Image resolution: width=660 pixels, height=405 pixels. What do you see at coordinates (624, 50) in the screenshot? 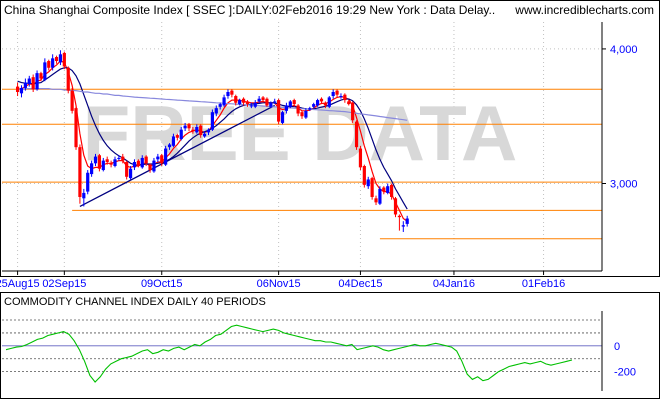
I see `y-tick-label: 4,000` at bounding box center [624, 50].